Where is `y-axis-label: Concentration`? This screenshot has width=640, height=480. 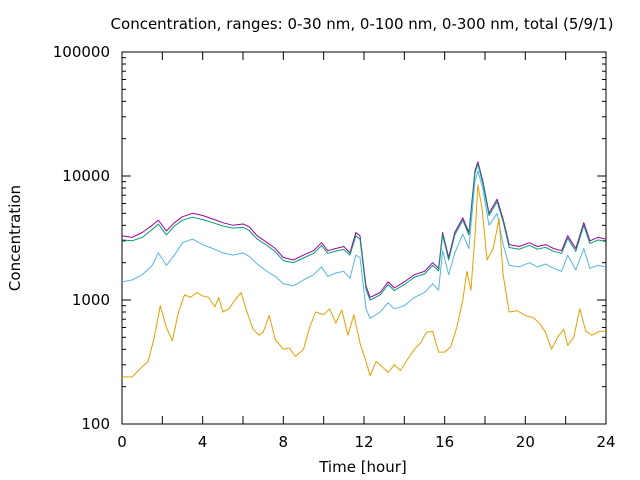
y-axis-label: Concentration is located at coordinates (15, 238).